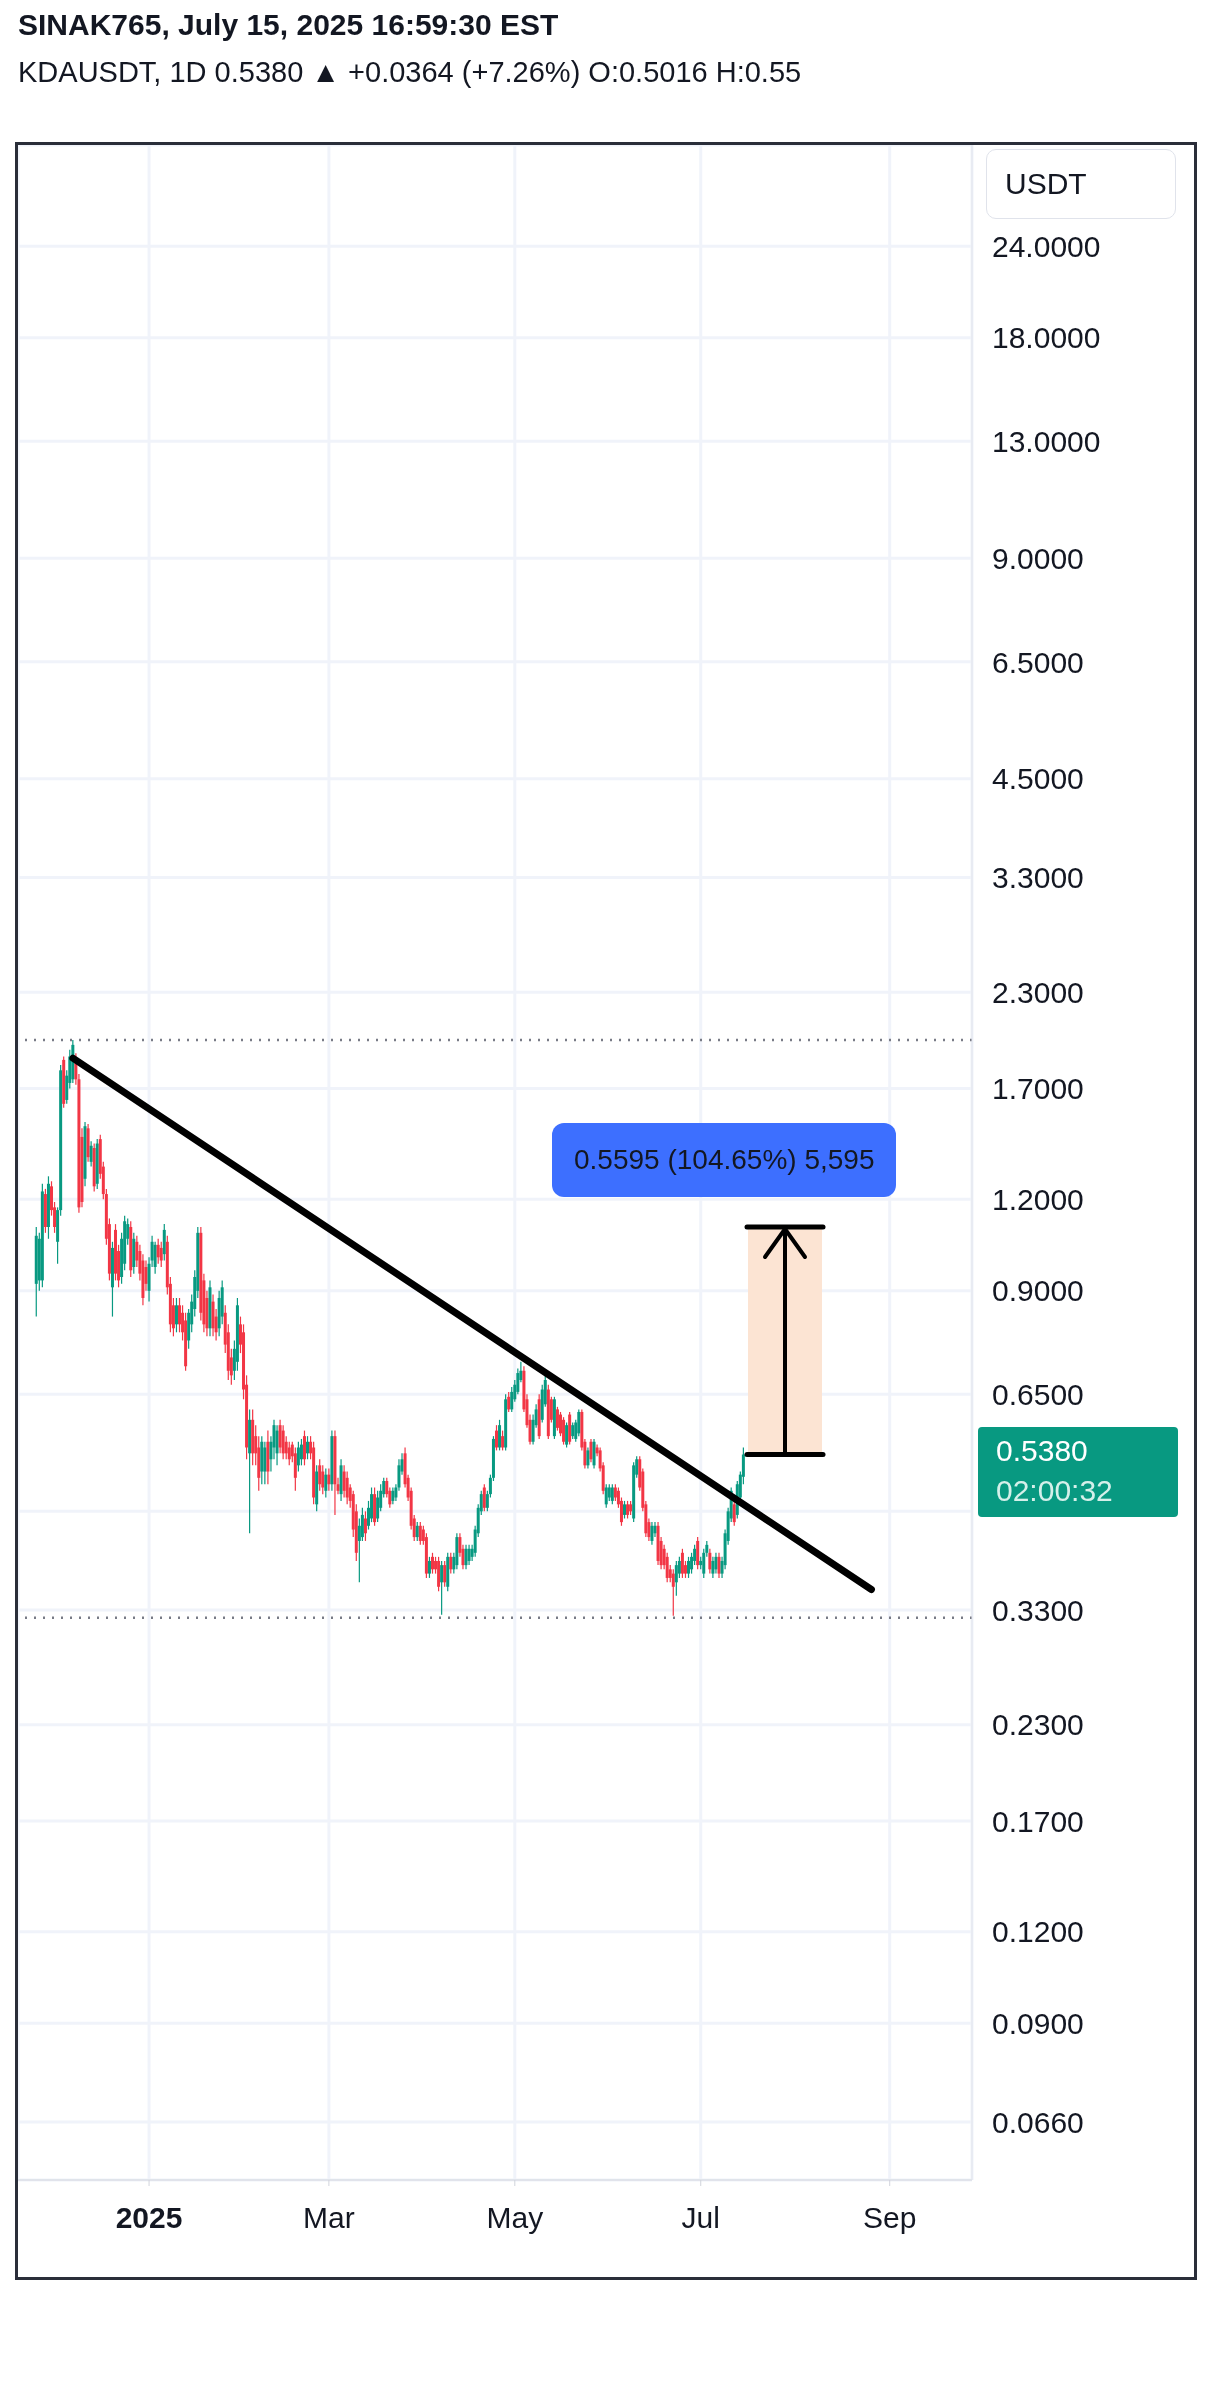 This screenshot has height=2385, width=1212. What do you see at coordinates (1038, 662) in the screenshot?
I see `y-tick-label: 6.5000` at bounding box center [1038, 662].